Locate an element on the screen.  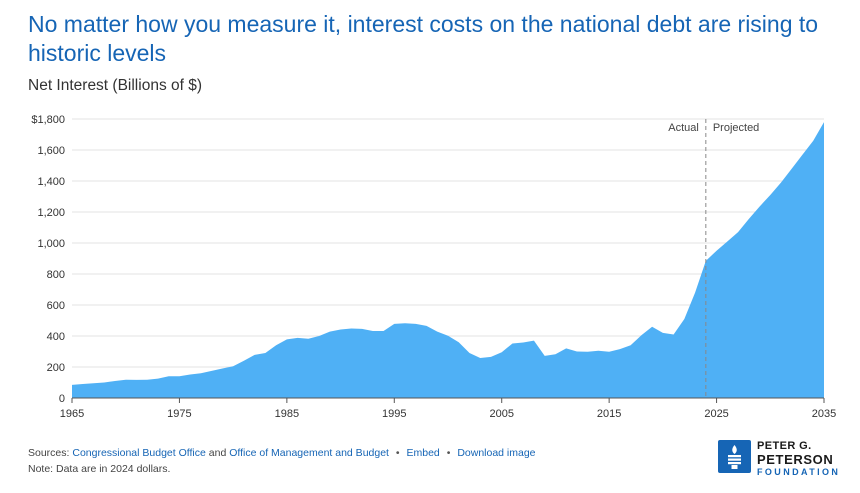
y-axis-ticks: $1,800 1,600 1,400 1,200 1,000 800 600 400 200 0 is located at coordinates (48, 259).